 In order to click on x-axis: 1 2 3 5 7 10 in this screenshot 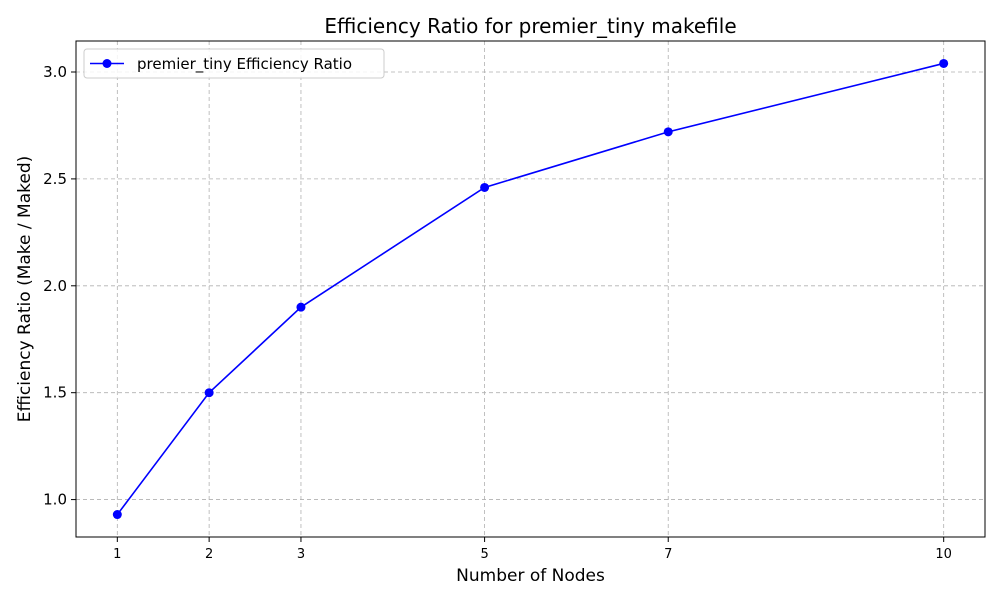, I will do `click(532, 549)`.